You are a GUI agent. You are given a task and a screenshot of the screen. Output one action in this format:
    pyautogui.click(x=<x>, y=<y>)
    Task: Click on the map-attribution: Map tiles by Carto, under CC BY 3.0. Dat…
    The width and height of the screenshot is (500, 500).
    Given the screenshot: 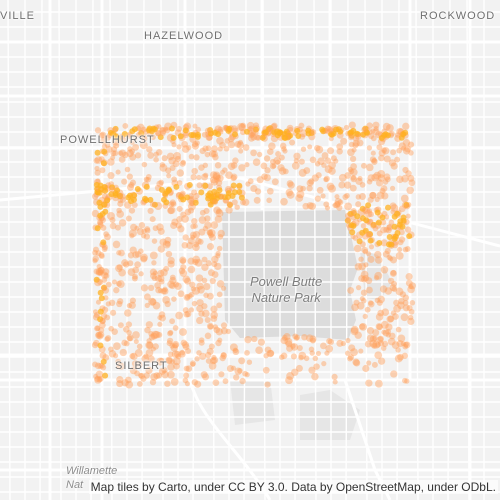 What is the action you would take?
    pyautogui.click(x=293, y=487)
    